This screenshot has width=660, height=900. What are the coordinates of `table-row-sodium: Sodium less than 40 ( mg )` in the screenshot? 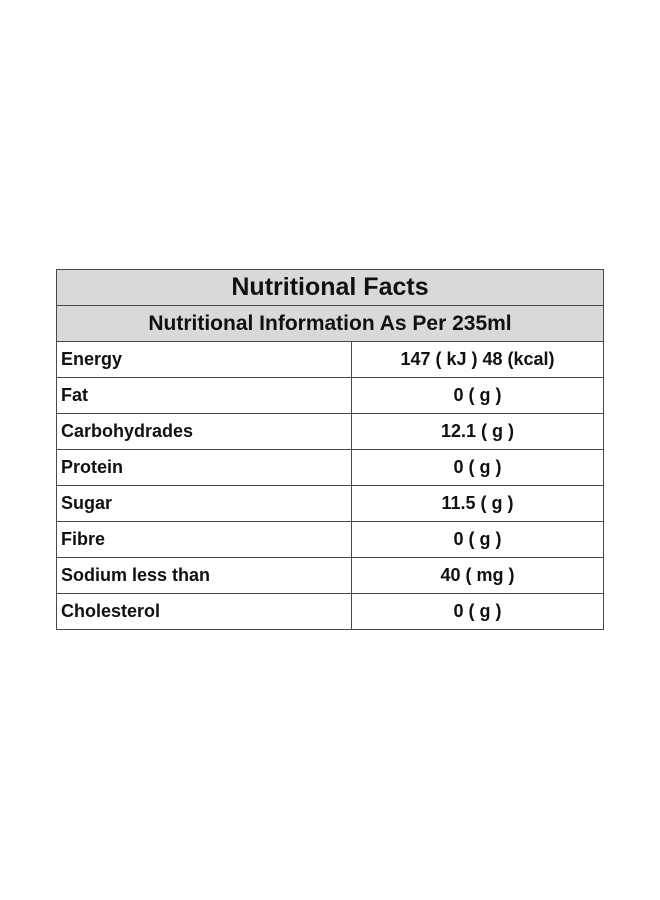 It's located at (330, 575).